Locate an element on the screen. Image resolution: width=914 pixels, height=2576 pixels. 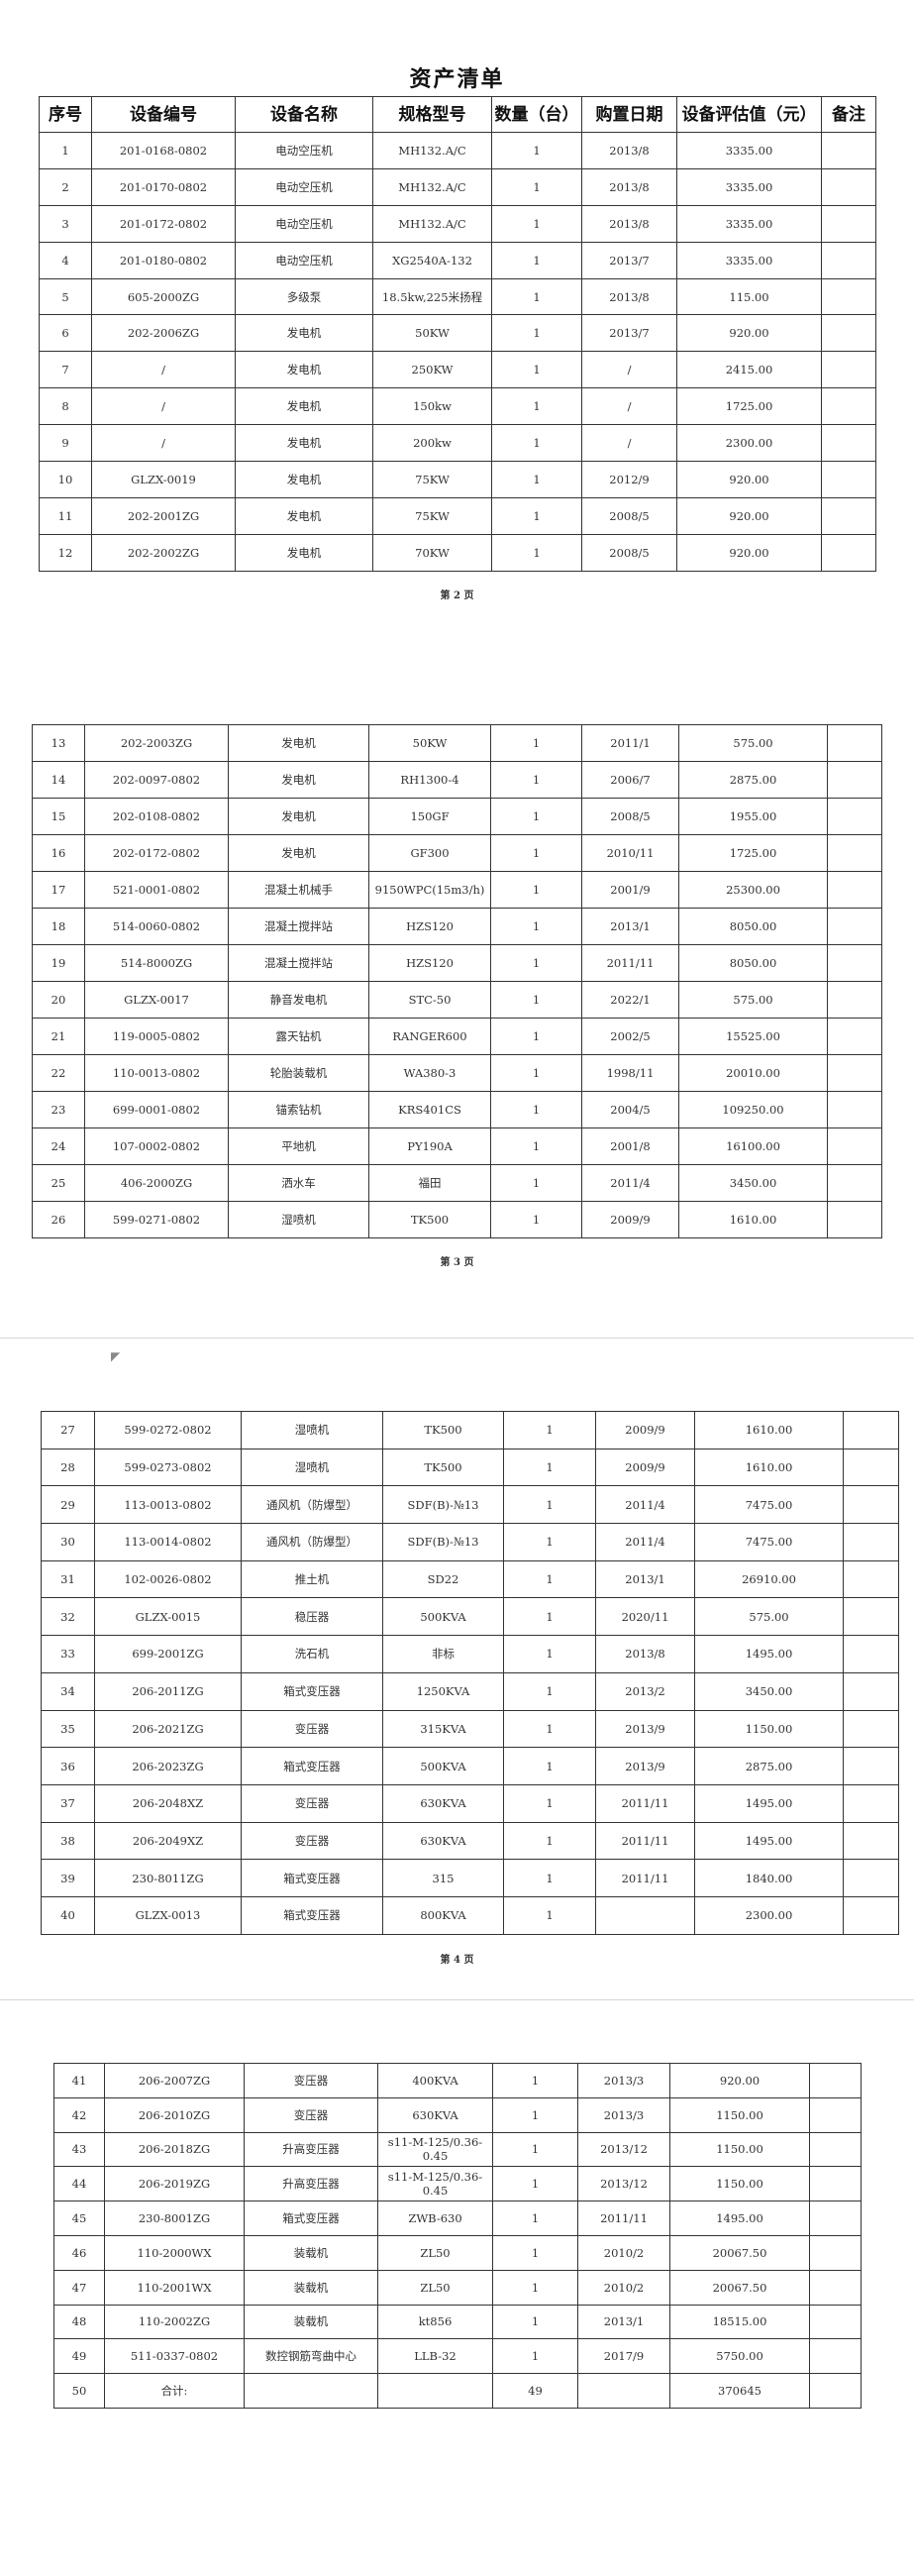
cell-code: 110-2001WX is located at coordinates (175, 2287).